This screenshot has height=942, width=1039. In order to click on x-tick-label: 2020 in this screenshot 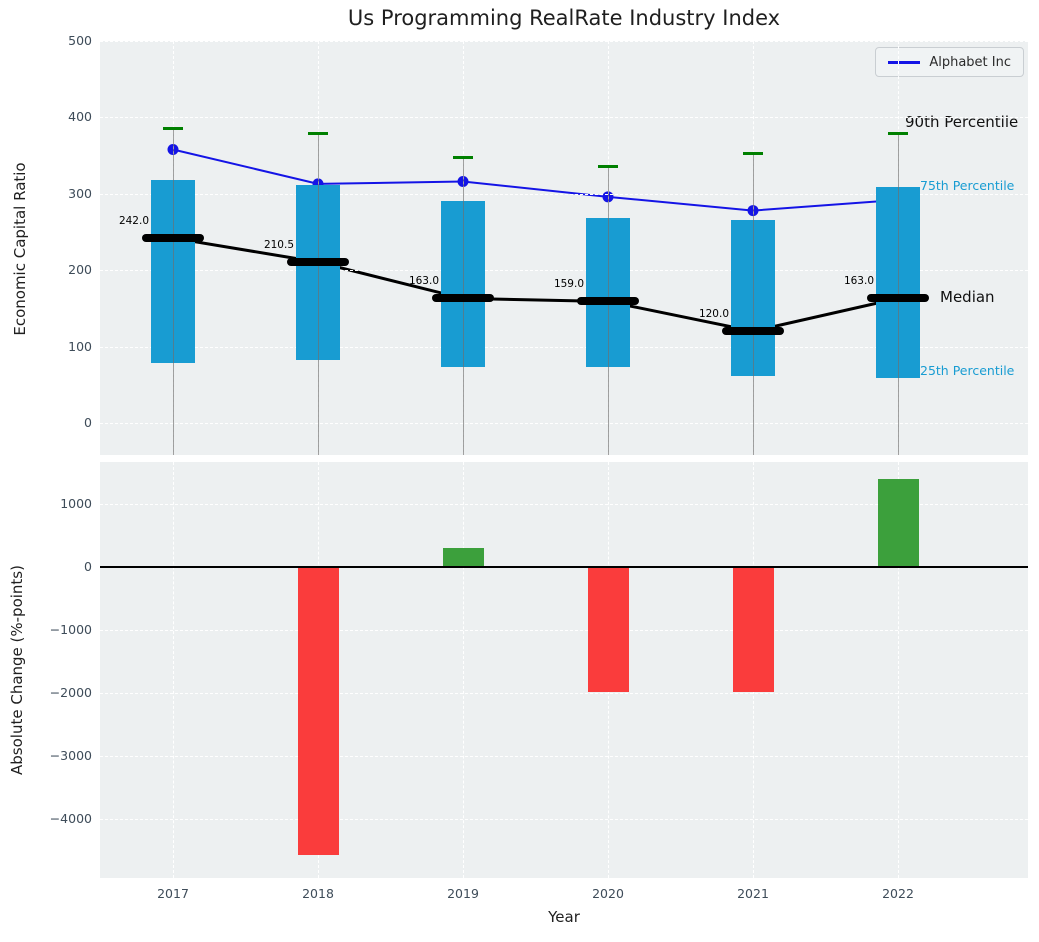, I will do `click(608, 893)`.